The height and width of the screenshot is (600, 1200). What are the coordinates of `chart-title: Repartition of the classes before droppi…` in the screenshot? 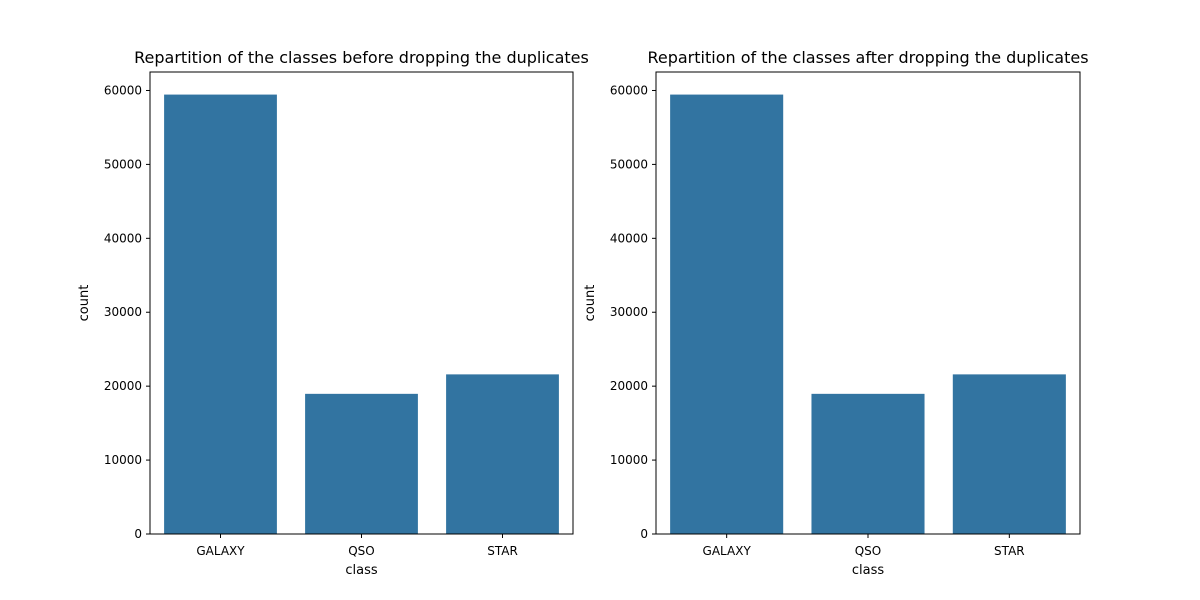 It's located at (361, 57).